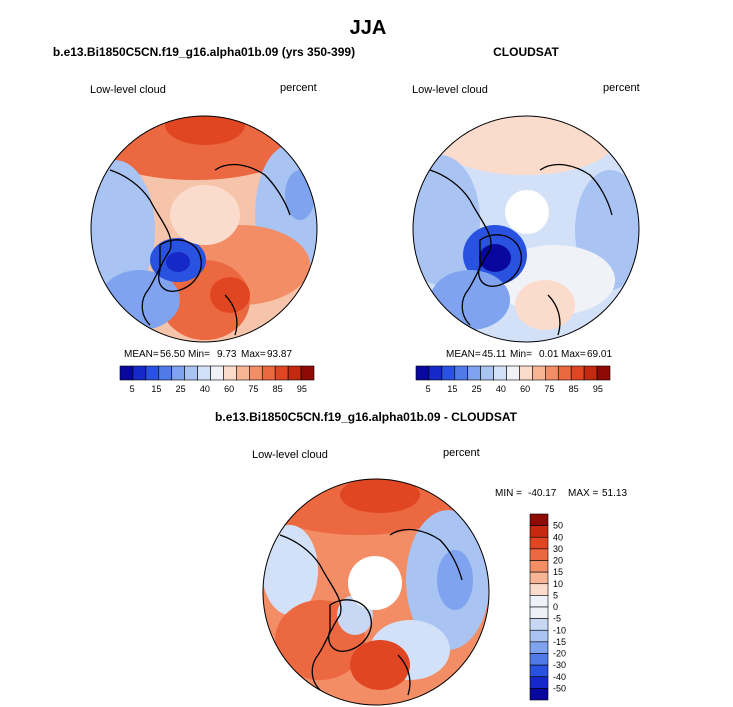 This screenshot has height=707, width=733. I want to click on diff-min-value: -40.17, so click(542, 493).